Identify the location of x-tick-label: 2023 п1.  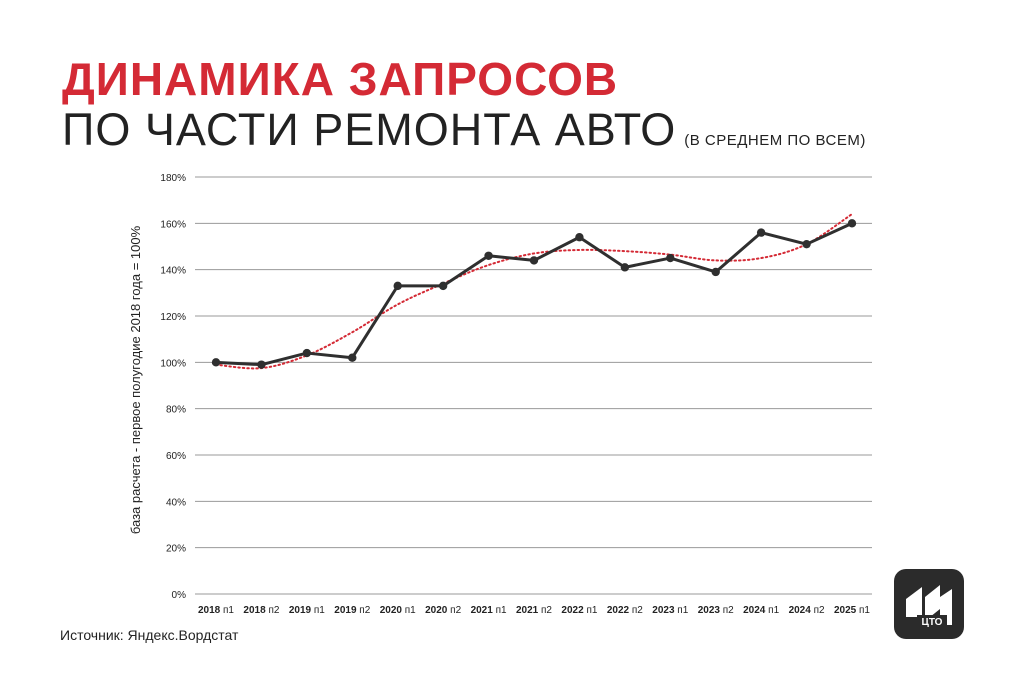
(670, 610).